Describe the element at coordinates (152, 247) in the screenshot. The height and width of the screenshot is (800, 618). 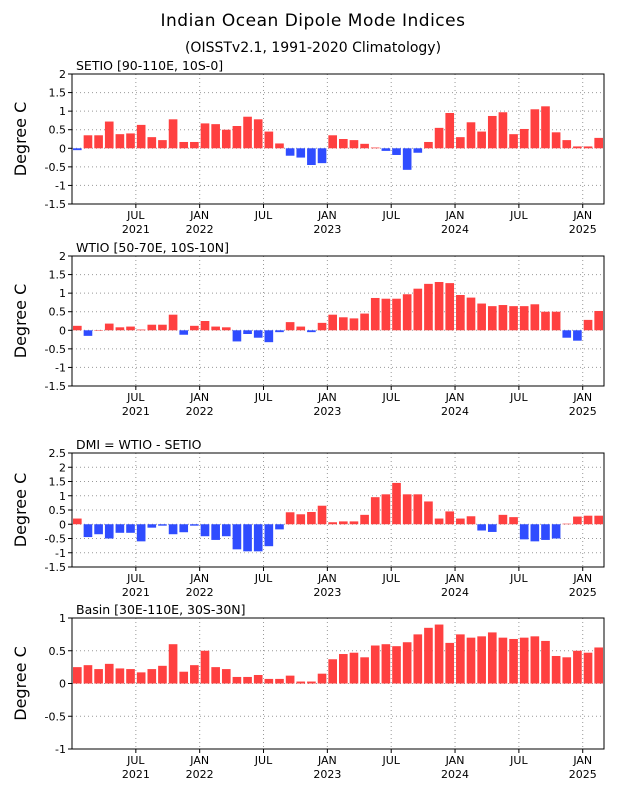
I see `panel-title: WTIO [50-70E, 10S-10N]` at that location.